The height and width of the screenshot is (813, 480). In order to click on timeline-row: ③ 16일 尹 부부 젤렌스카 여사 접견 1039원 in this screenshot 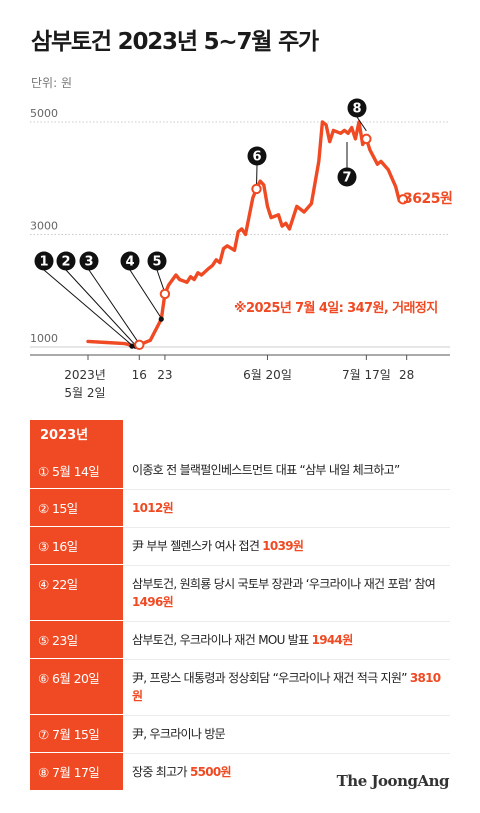, I will do `click(240, 545)`.